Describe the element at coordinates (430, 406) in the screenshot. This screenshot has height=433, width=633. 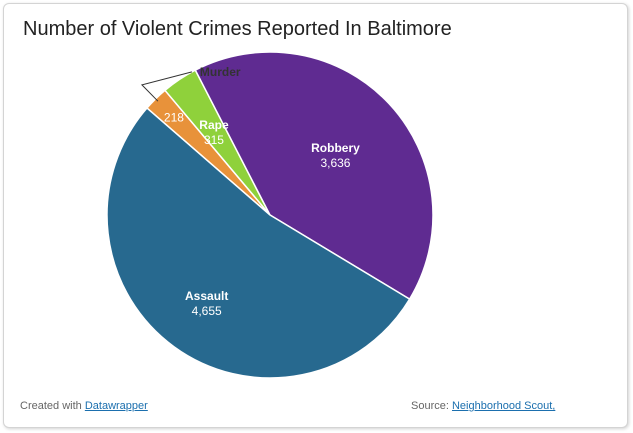
I see `footer-source-text: Source:` at that location.